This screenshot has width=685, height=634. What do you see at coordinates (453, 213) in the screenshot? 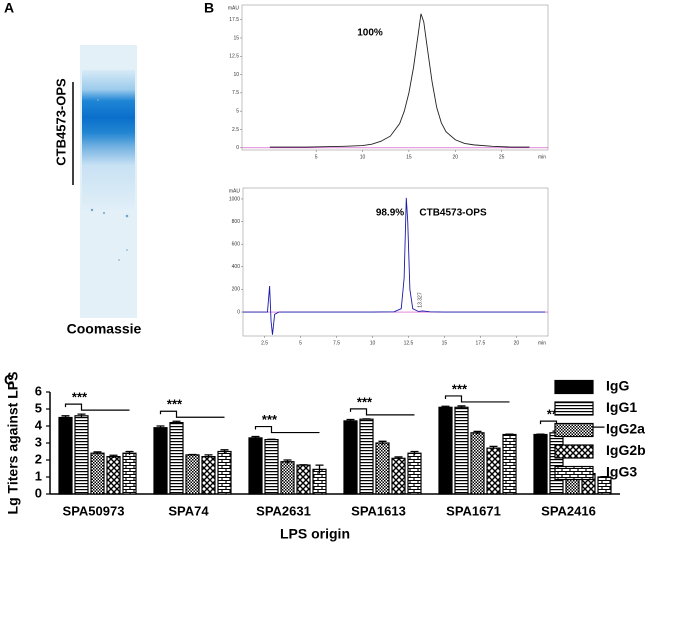
I see `annotation: CTB4573-OPS` at bounding box center [453, 213].